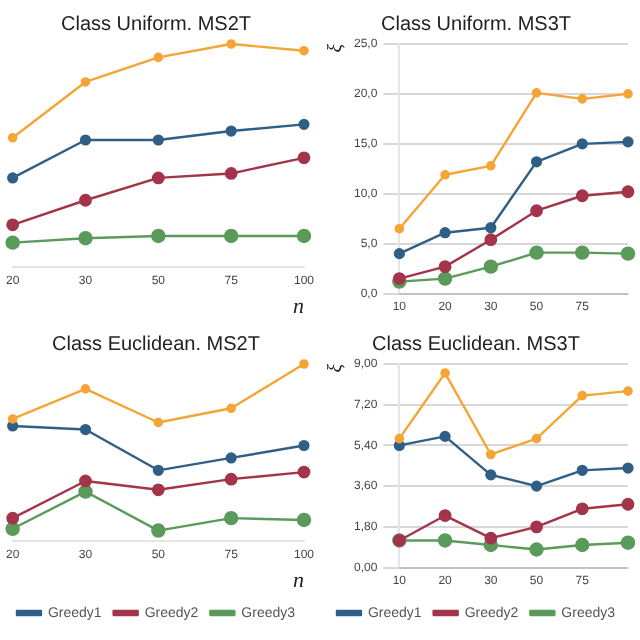  What do you see at coordinates (476, 24) in the screenshot?
I see `chart-title: Class Uniform. MS3T` at bounding box center [476, 24].